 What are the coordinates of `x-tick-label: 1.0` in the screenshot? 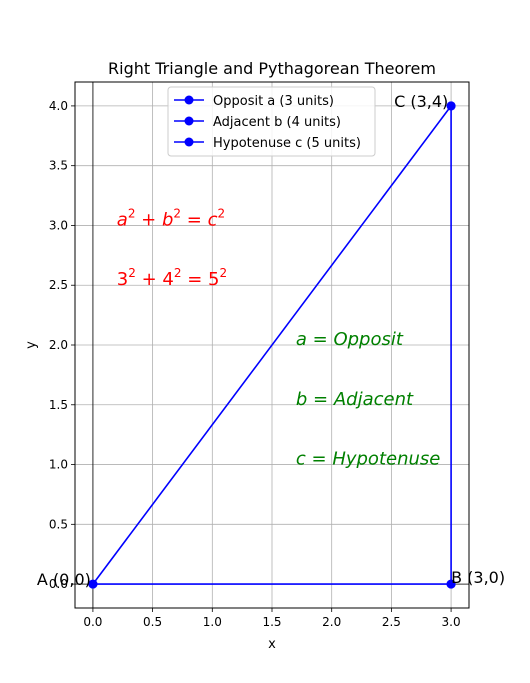 It's located at (212, 622).